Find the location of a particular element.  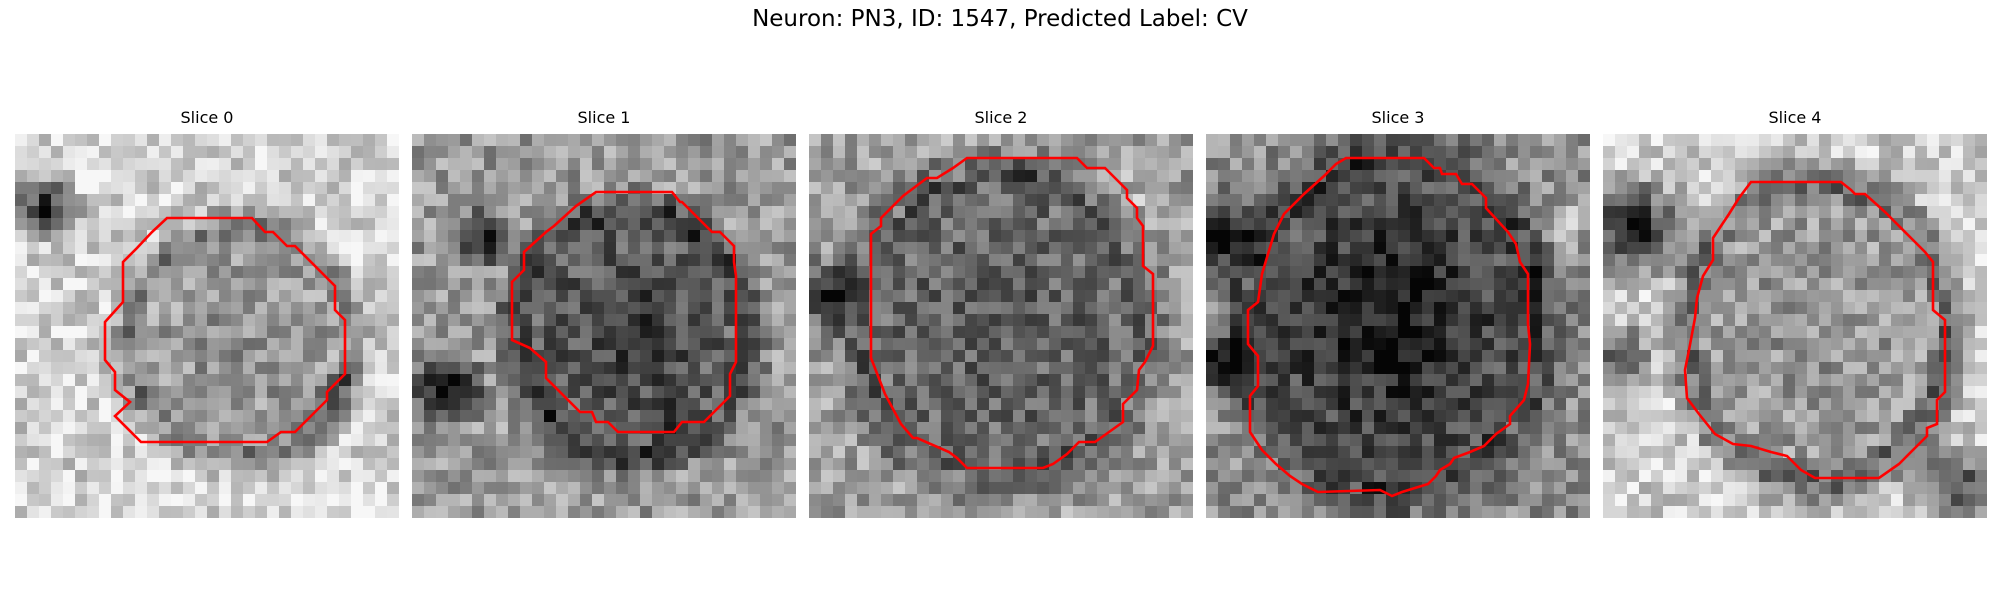

slice-title-3: Slice 3 is located at coordinates (1398, 117).